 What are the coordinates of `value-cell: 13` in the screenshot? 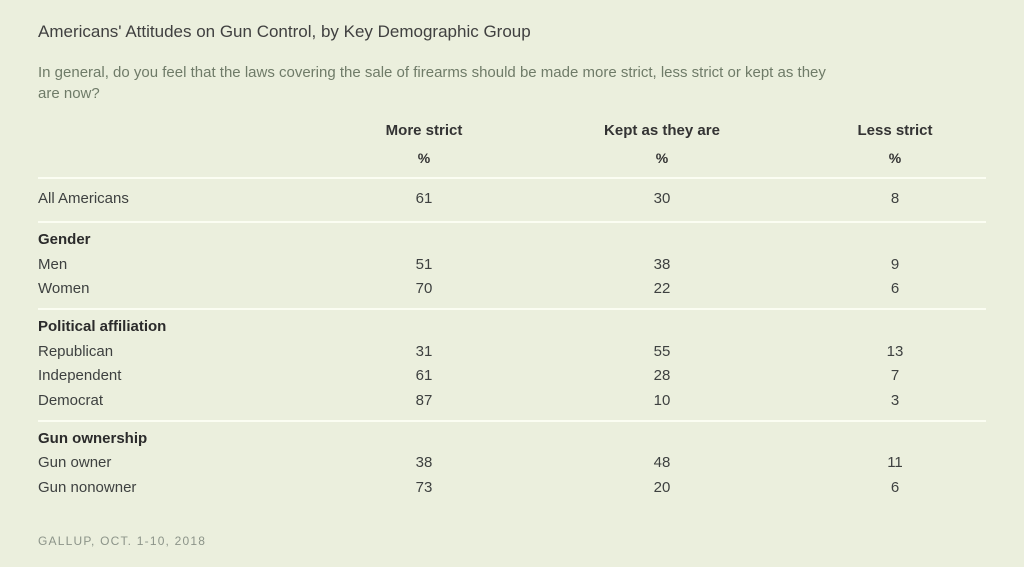 It's located at (895, 351).